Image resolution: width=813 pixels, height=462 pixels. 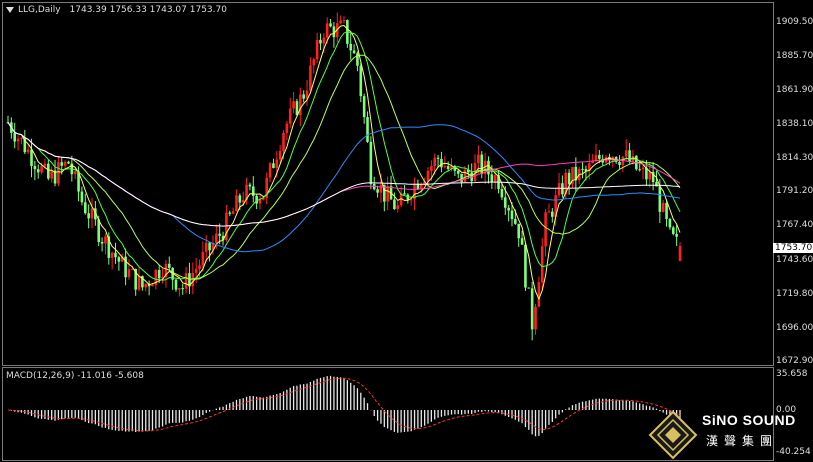 I want to click on last-price-marker: 1753.70, so click(x=793, y=248).